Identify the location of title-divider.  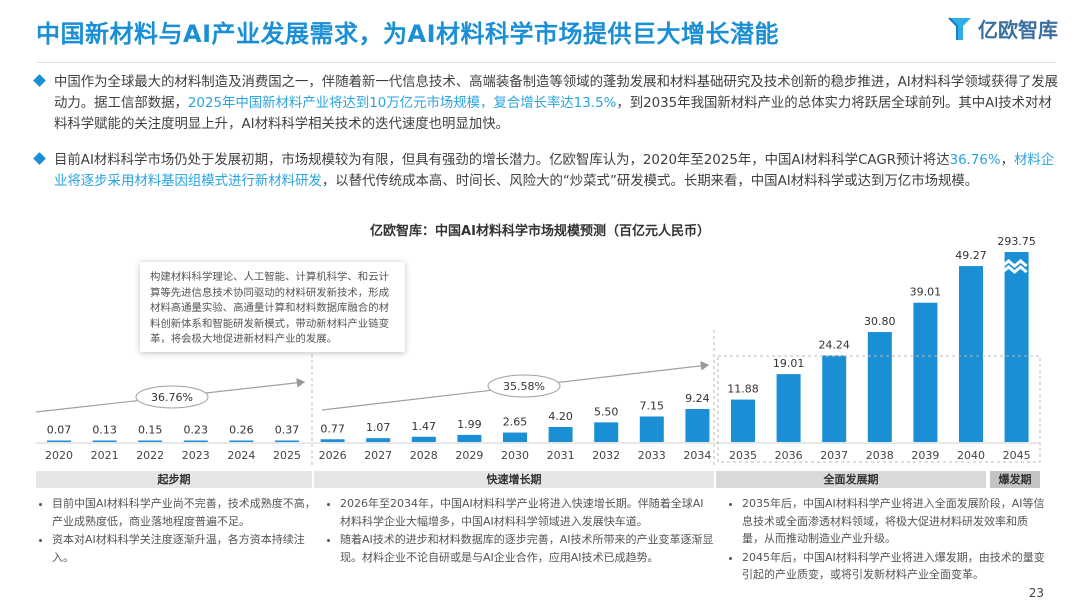
(546, 62).